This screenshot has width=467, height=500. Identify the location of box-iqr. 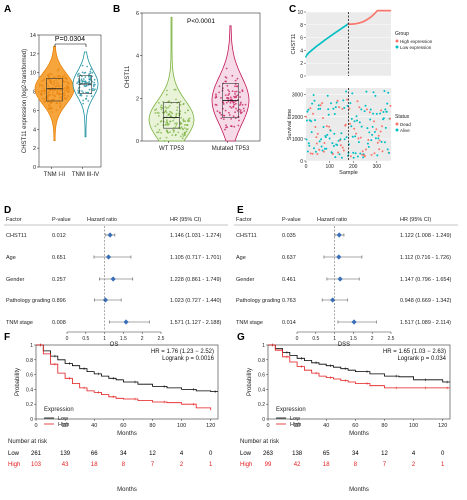
(171, 115).